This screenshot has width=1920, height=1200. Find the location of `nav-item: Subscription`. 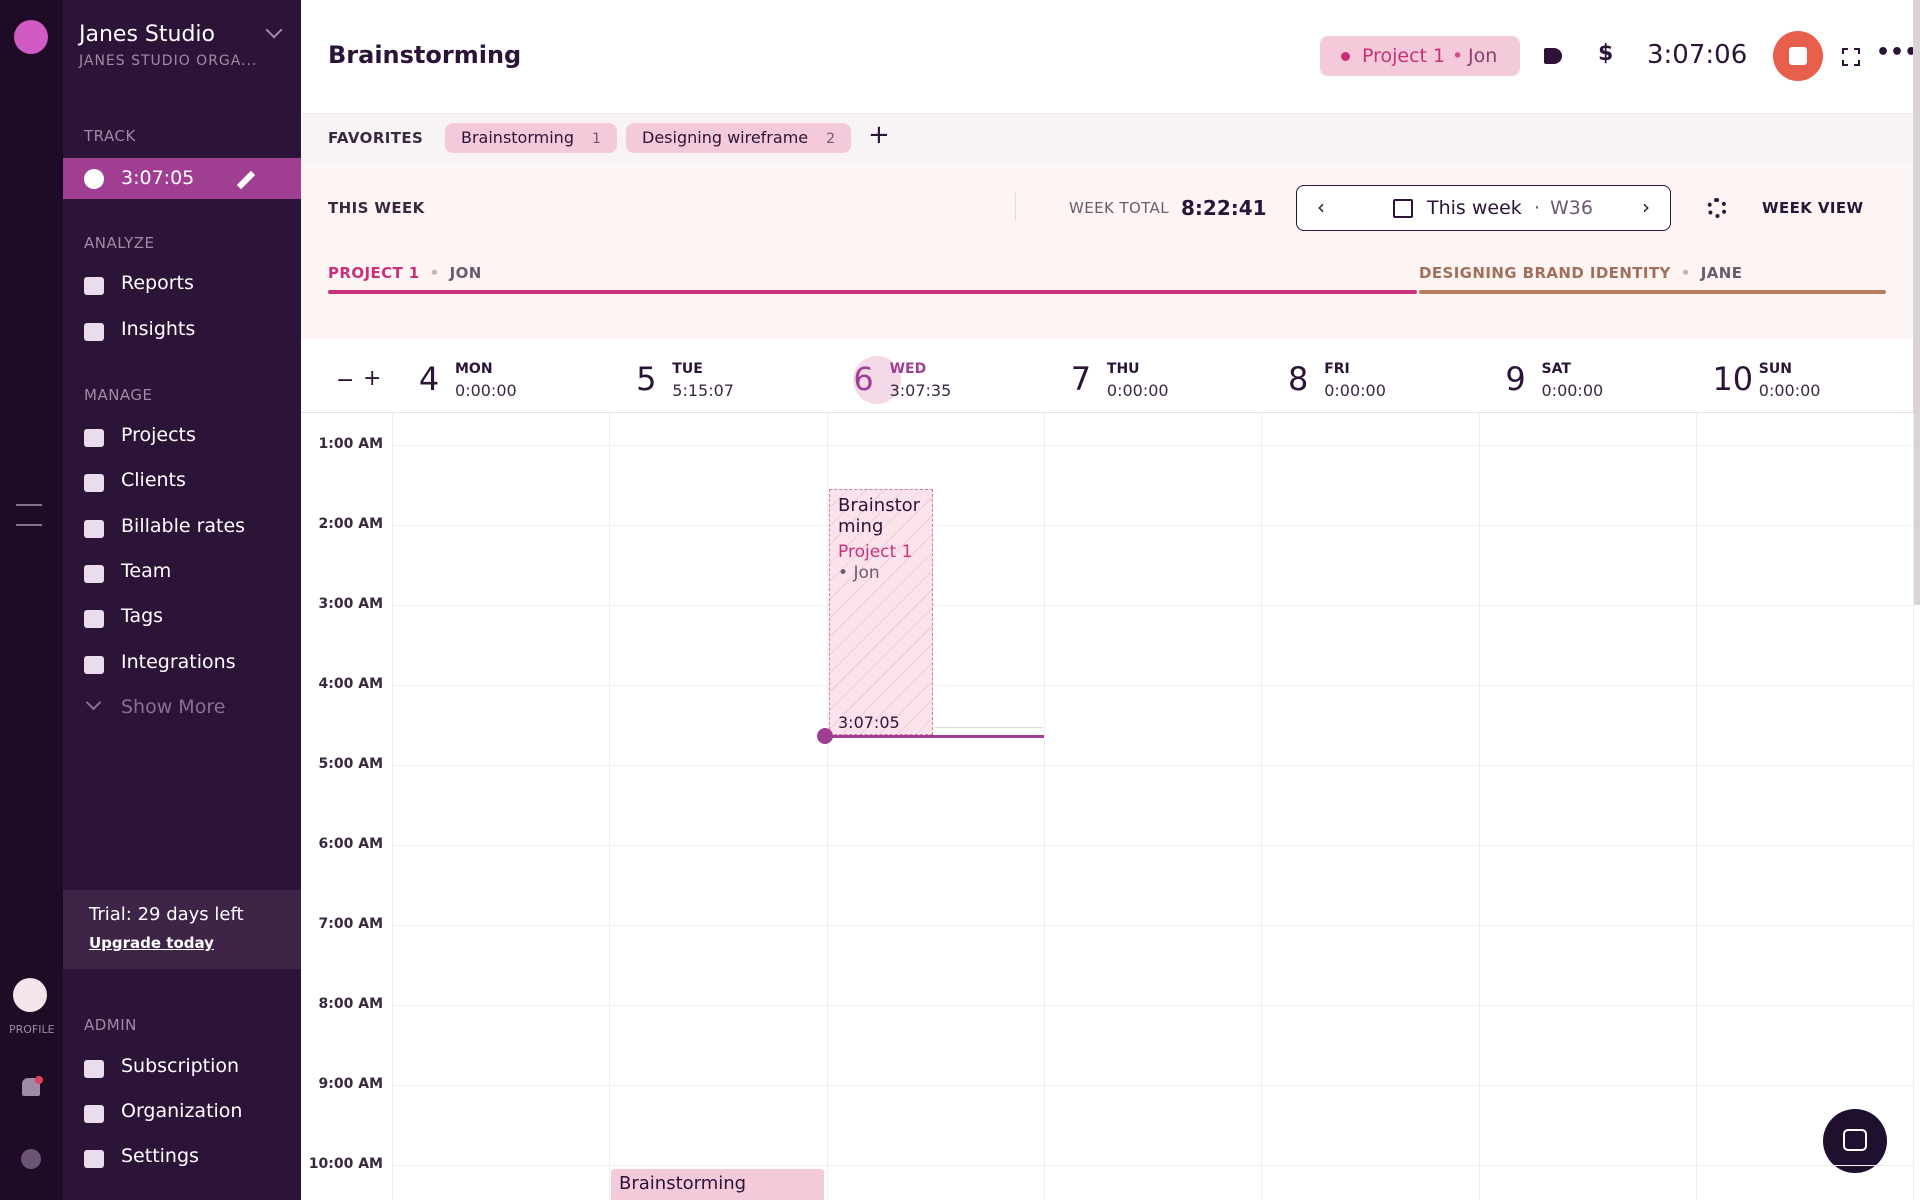

nav-item: Subscription is located at coordinates (180, 1065).